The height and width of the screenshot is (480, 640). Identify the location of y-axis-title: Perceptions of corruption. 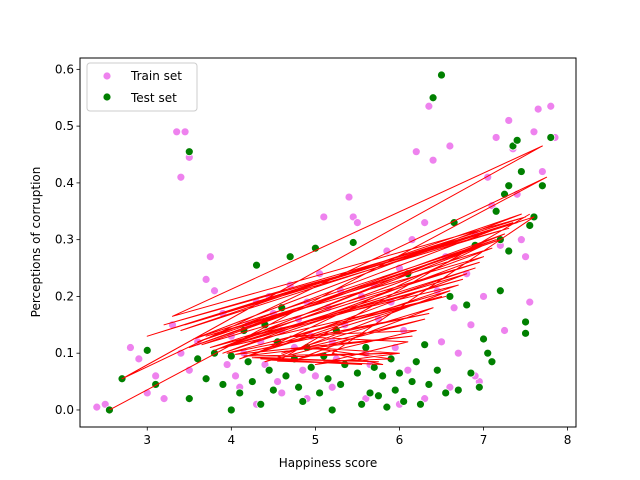
(36, 242).